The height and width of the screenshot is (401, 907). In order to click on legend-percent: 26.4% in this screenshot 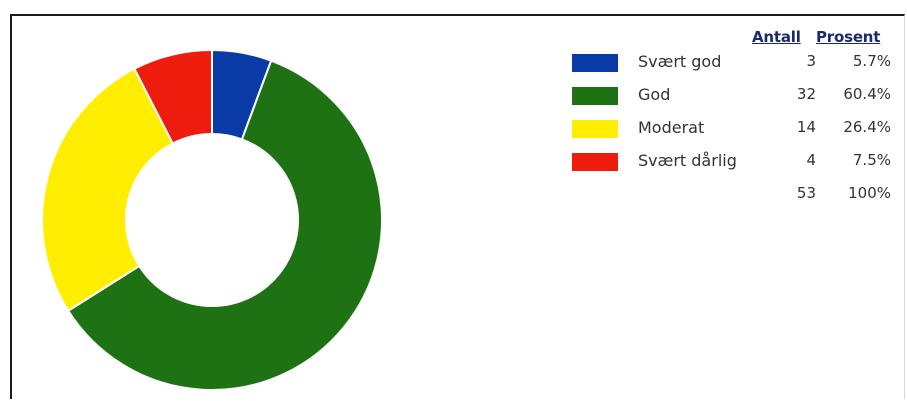, I will do `click(867, 127)`.